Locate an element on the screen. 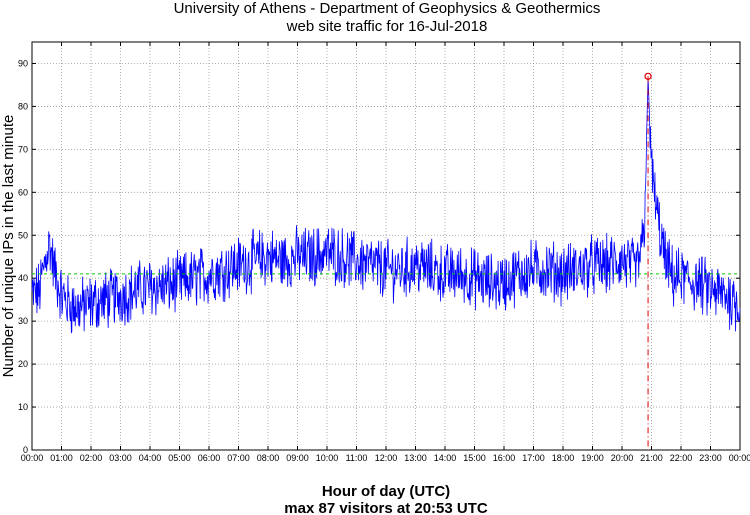  x-tick-label: 14:00 is located at coordinates (445, 458).